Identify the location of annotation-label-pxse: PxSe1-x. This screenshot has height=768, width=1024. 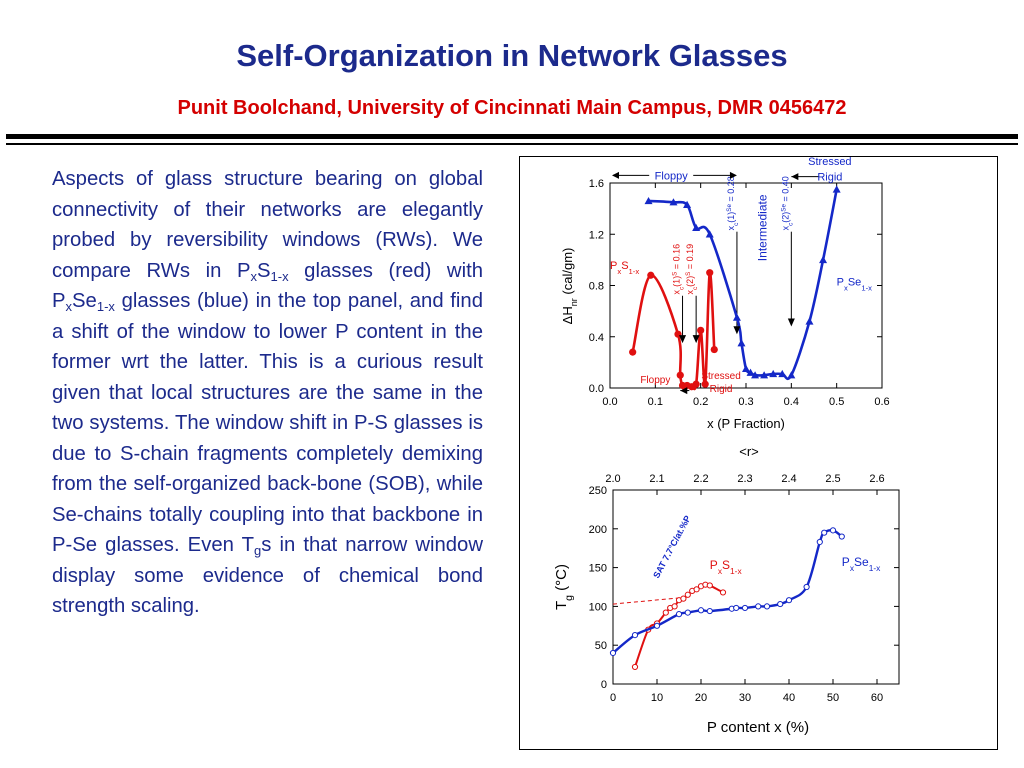
(861, 564).